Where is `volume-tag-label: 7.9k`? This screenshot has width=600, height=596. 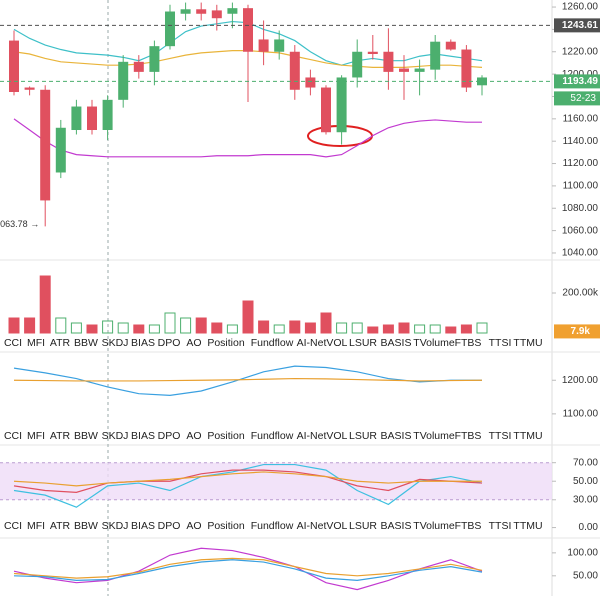 volume-tag-label: 7.9k is located at coordinates (581, 331).